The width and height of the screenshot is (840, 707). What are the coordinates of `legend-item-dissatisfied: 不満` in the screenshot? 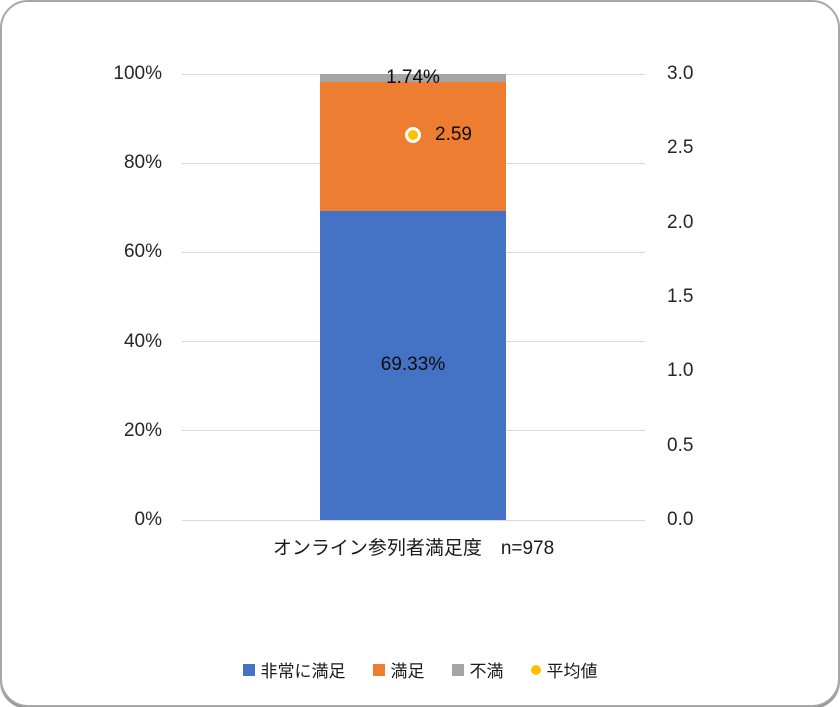 It's located at (477, 669).